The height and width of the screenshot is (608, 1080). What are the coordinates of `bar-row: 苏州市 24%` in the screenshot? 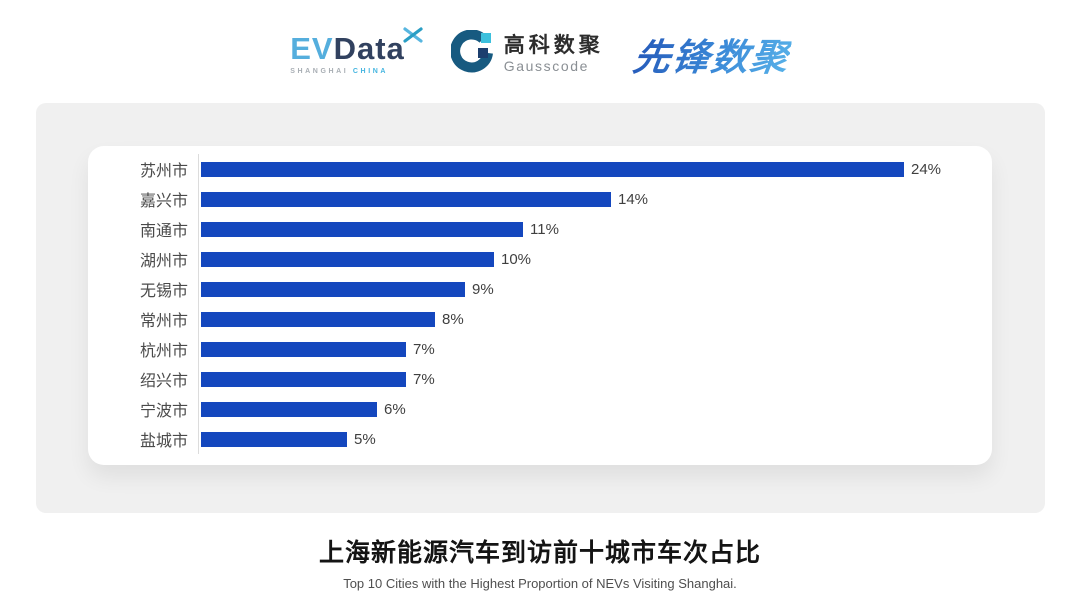 It's located at (540, 169).